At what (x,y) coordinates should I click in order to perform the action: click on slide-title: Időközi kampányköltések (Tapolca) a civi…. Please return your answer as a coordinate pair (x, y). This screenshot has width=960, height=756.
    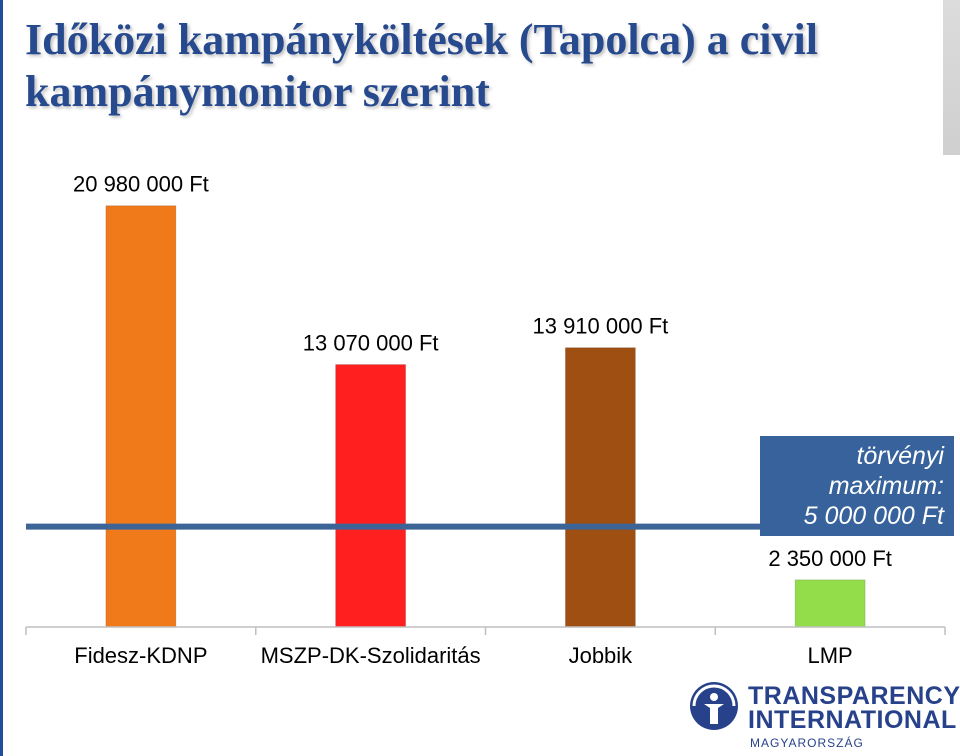
    Looking at the image, I should click on (421, 65).